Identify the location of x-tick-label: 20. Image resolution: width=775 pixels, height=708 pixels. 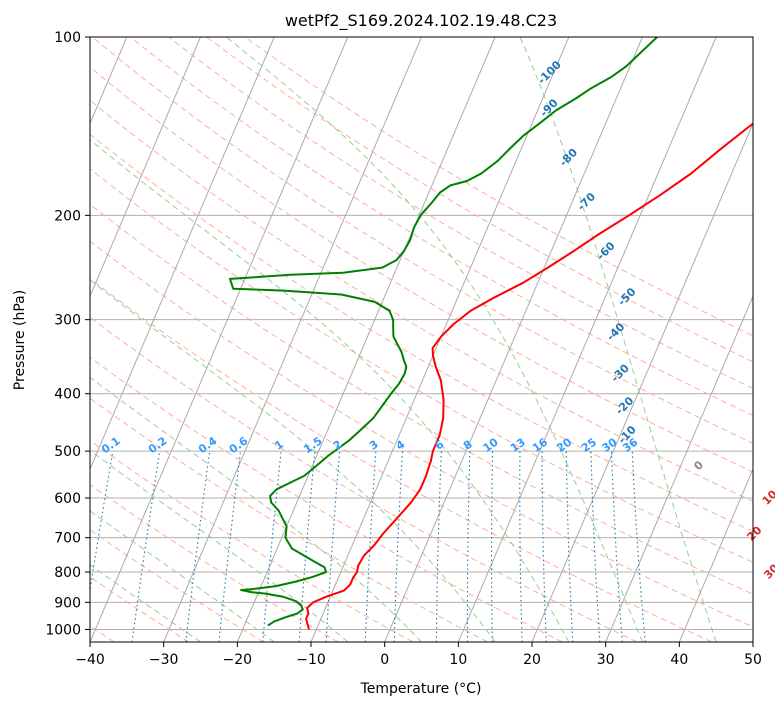
(532, 660).